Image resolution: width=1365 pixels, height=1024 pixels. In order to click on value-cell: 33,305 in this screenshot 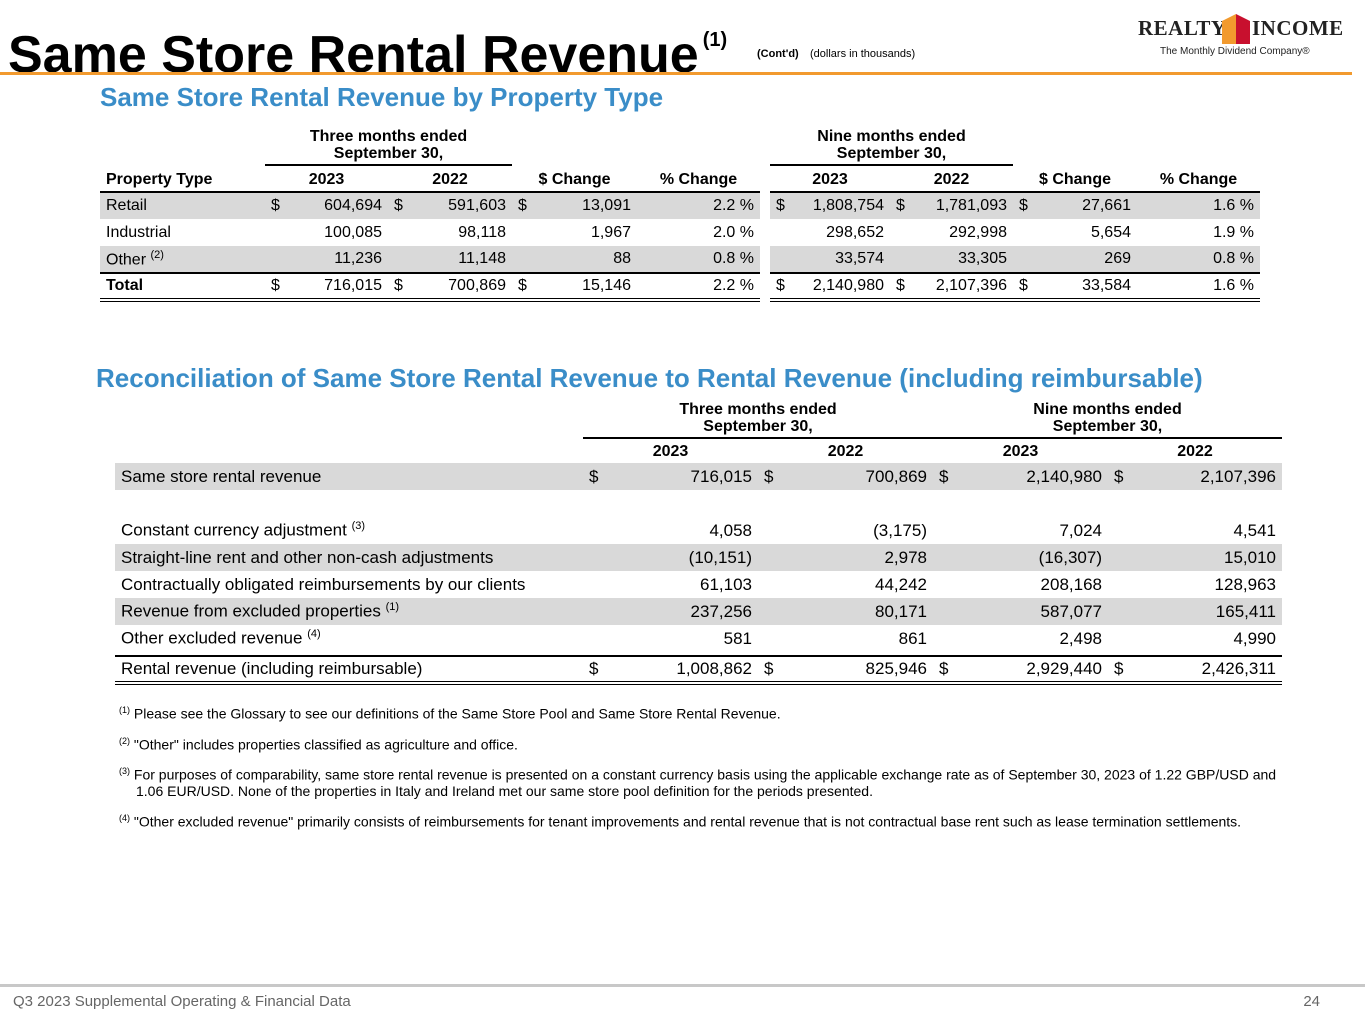, I will do `click(951, 259)`.